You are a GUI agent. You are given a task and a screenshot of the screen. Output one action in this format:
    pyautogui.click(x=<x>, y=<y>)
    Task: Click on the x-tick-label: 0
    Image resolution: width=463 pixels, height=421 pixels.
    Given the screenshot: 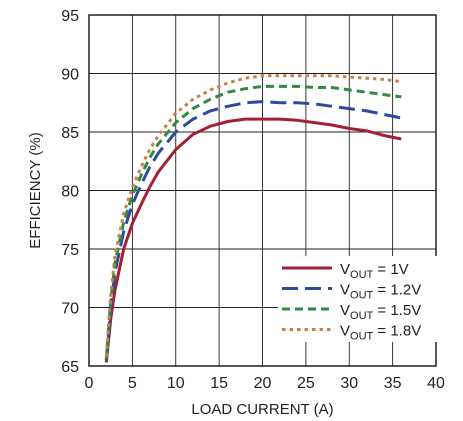 What is the action you would take?
    pyautogui.click(x=89, y=383)
    